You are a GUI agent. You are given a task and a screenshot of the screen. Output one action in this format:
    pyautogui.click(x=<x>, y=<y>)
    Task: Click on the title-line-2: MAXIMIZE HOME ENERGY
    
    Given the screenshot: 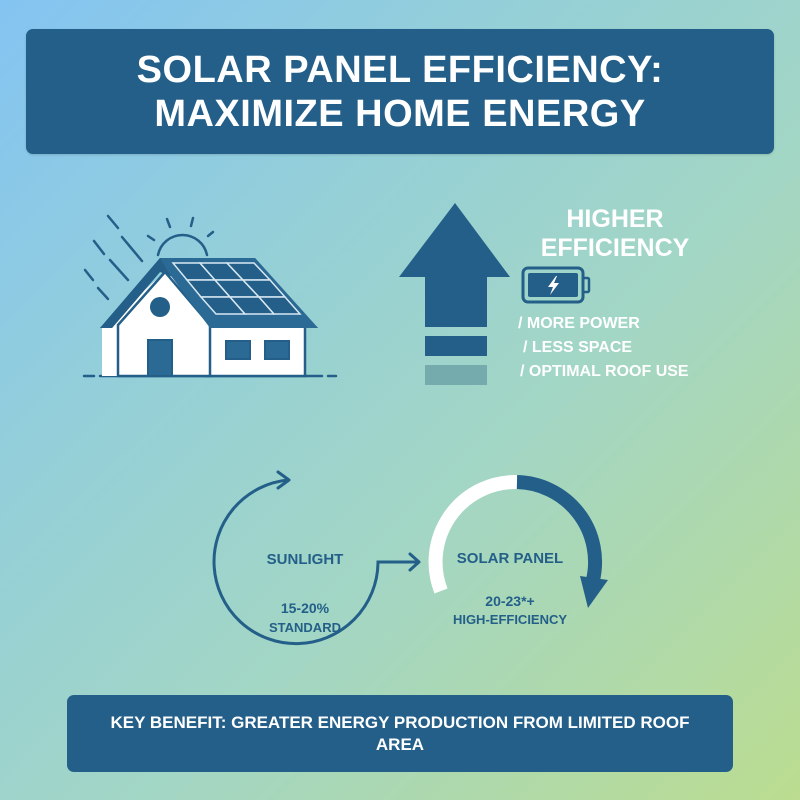 What is the action you would take?
    pyautogui.click(x=400, y=113)
    